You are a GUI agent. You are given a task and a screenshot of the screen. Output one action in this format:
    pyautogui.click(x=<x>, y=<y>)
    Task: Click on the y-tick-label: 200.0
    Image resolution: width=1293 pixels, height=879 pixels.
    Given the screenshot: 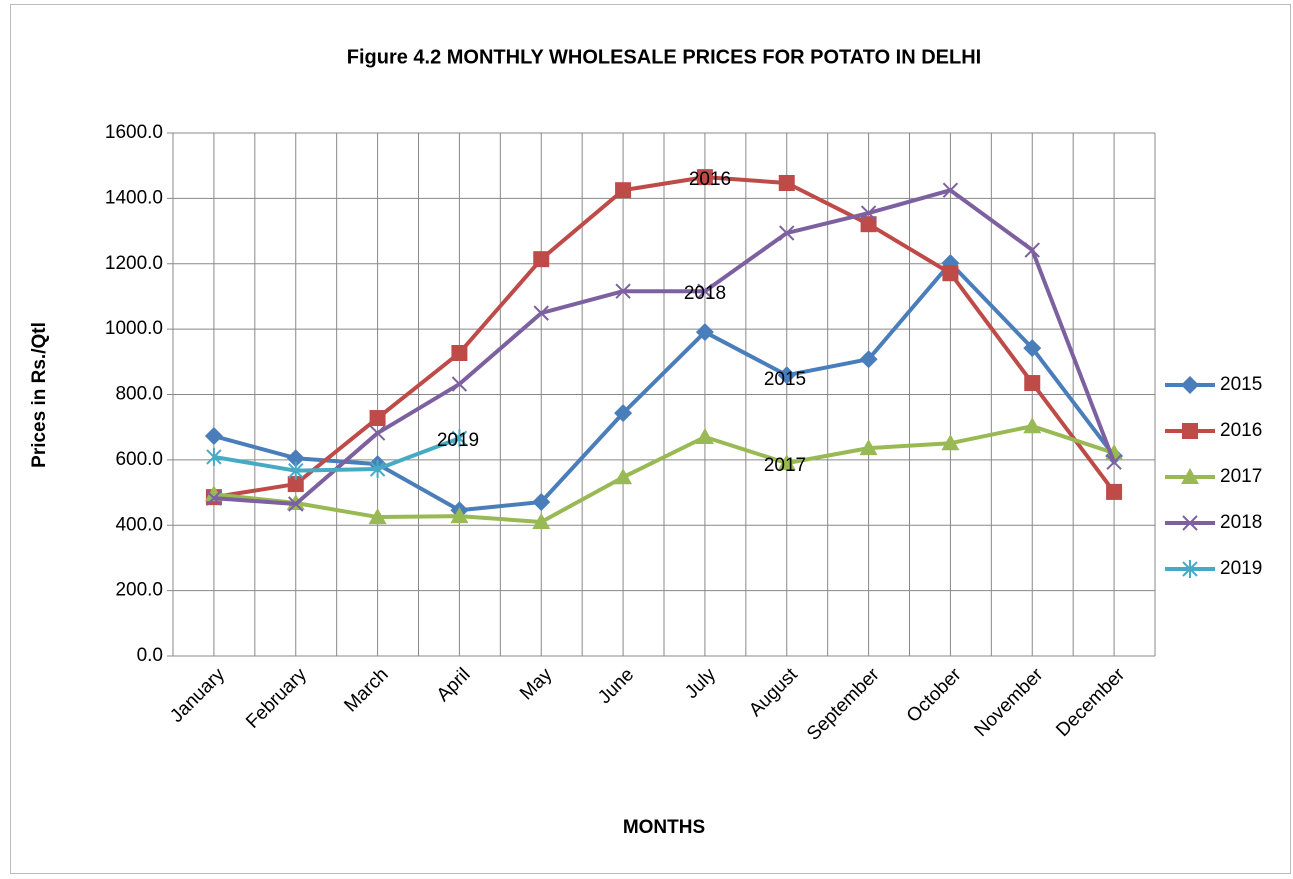 What is the action you would take?
    pyautogui.click(x=139, y=590)
    